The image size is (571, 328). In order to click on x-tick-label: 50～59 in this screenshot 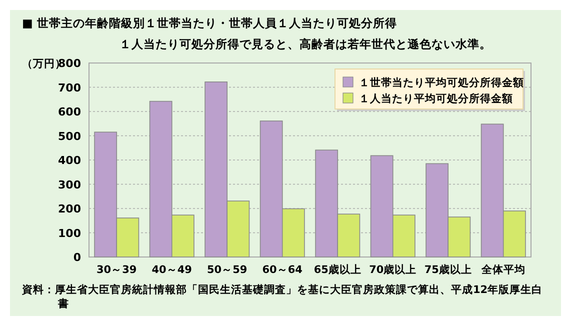, I will do `click(227, 270)`.